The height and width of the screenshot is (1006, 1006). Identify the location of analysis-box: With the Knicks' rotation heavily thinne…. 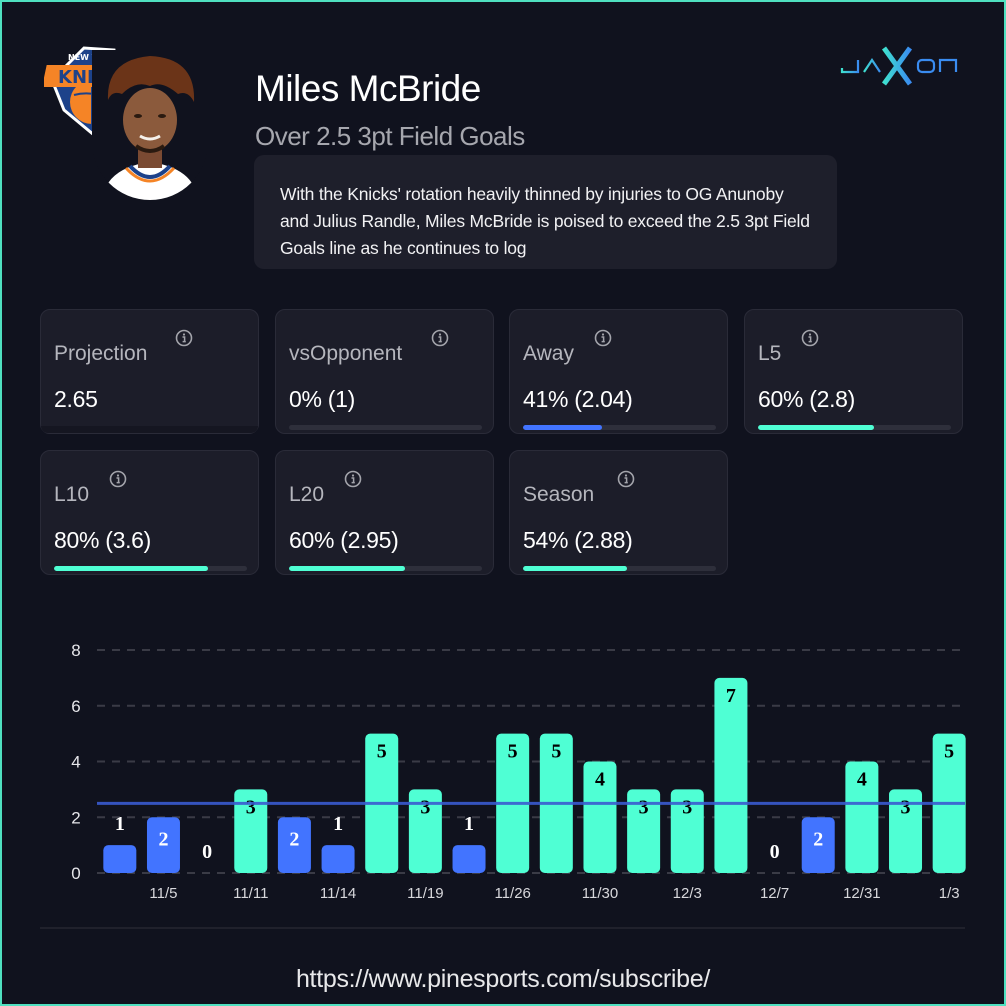
(545, 212).